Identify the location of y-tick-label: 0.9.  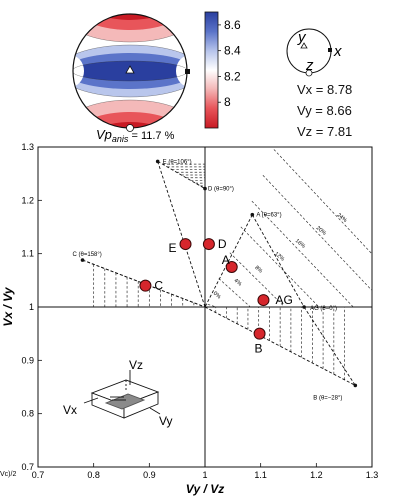
(27, 360).